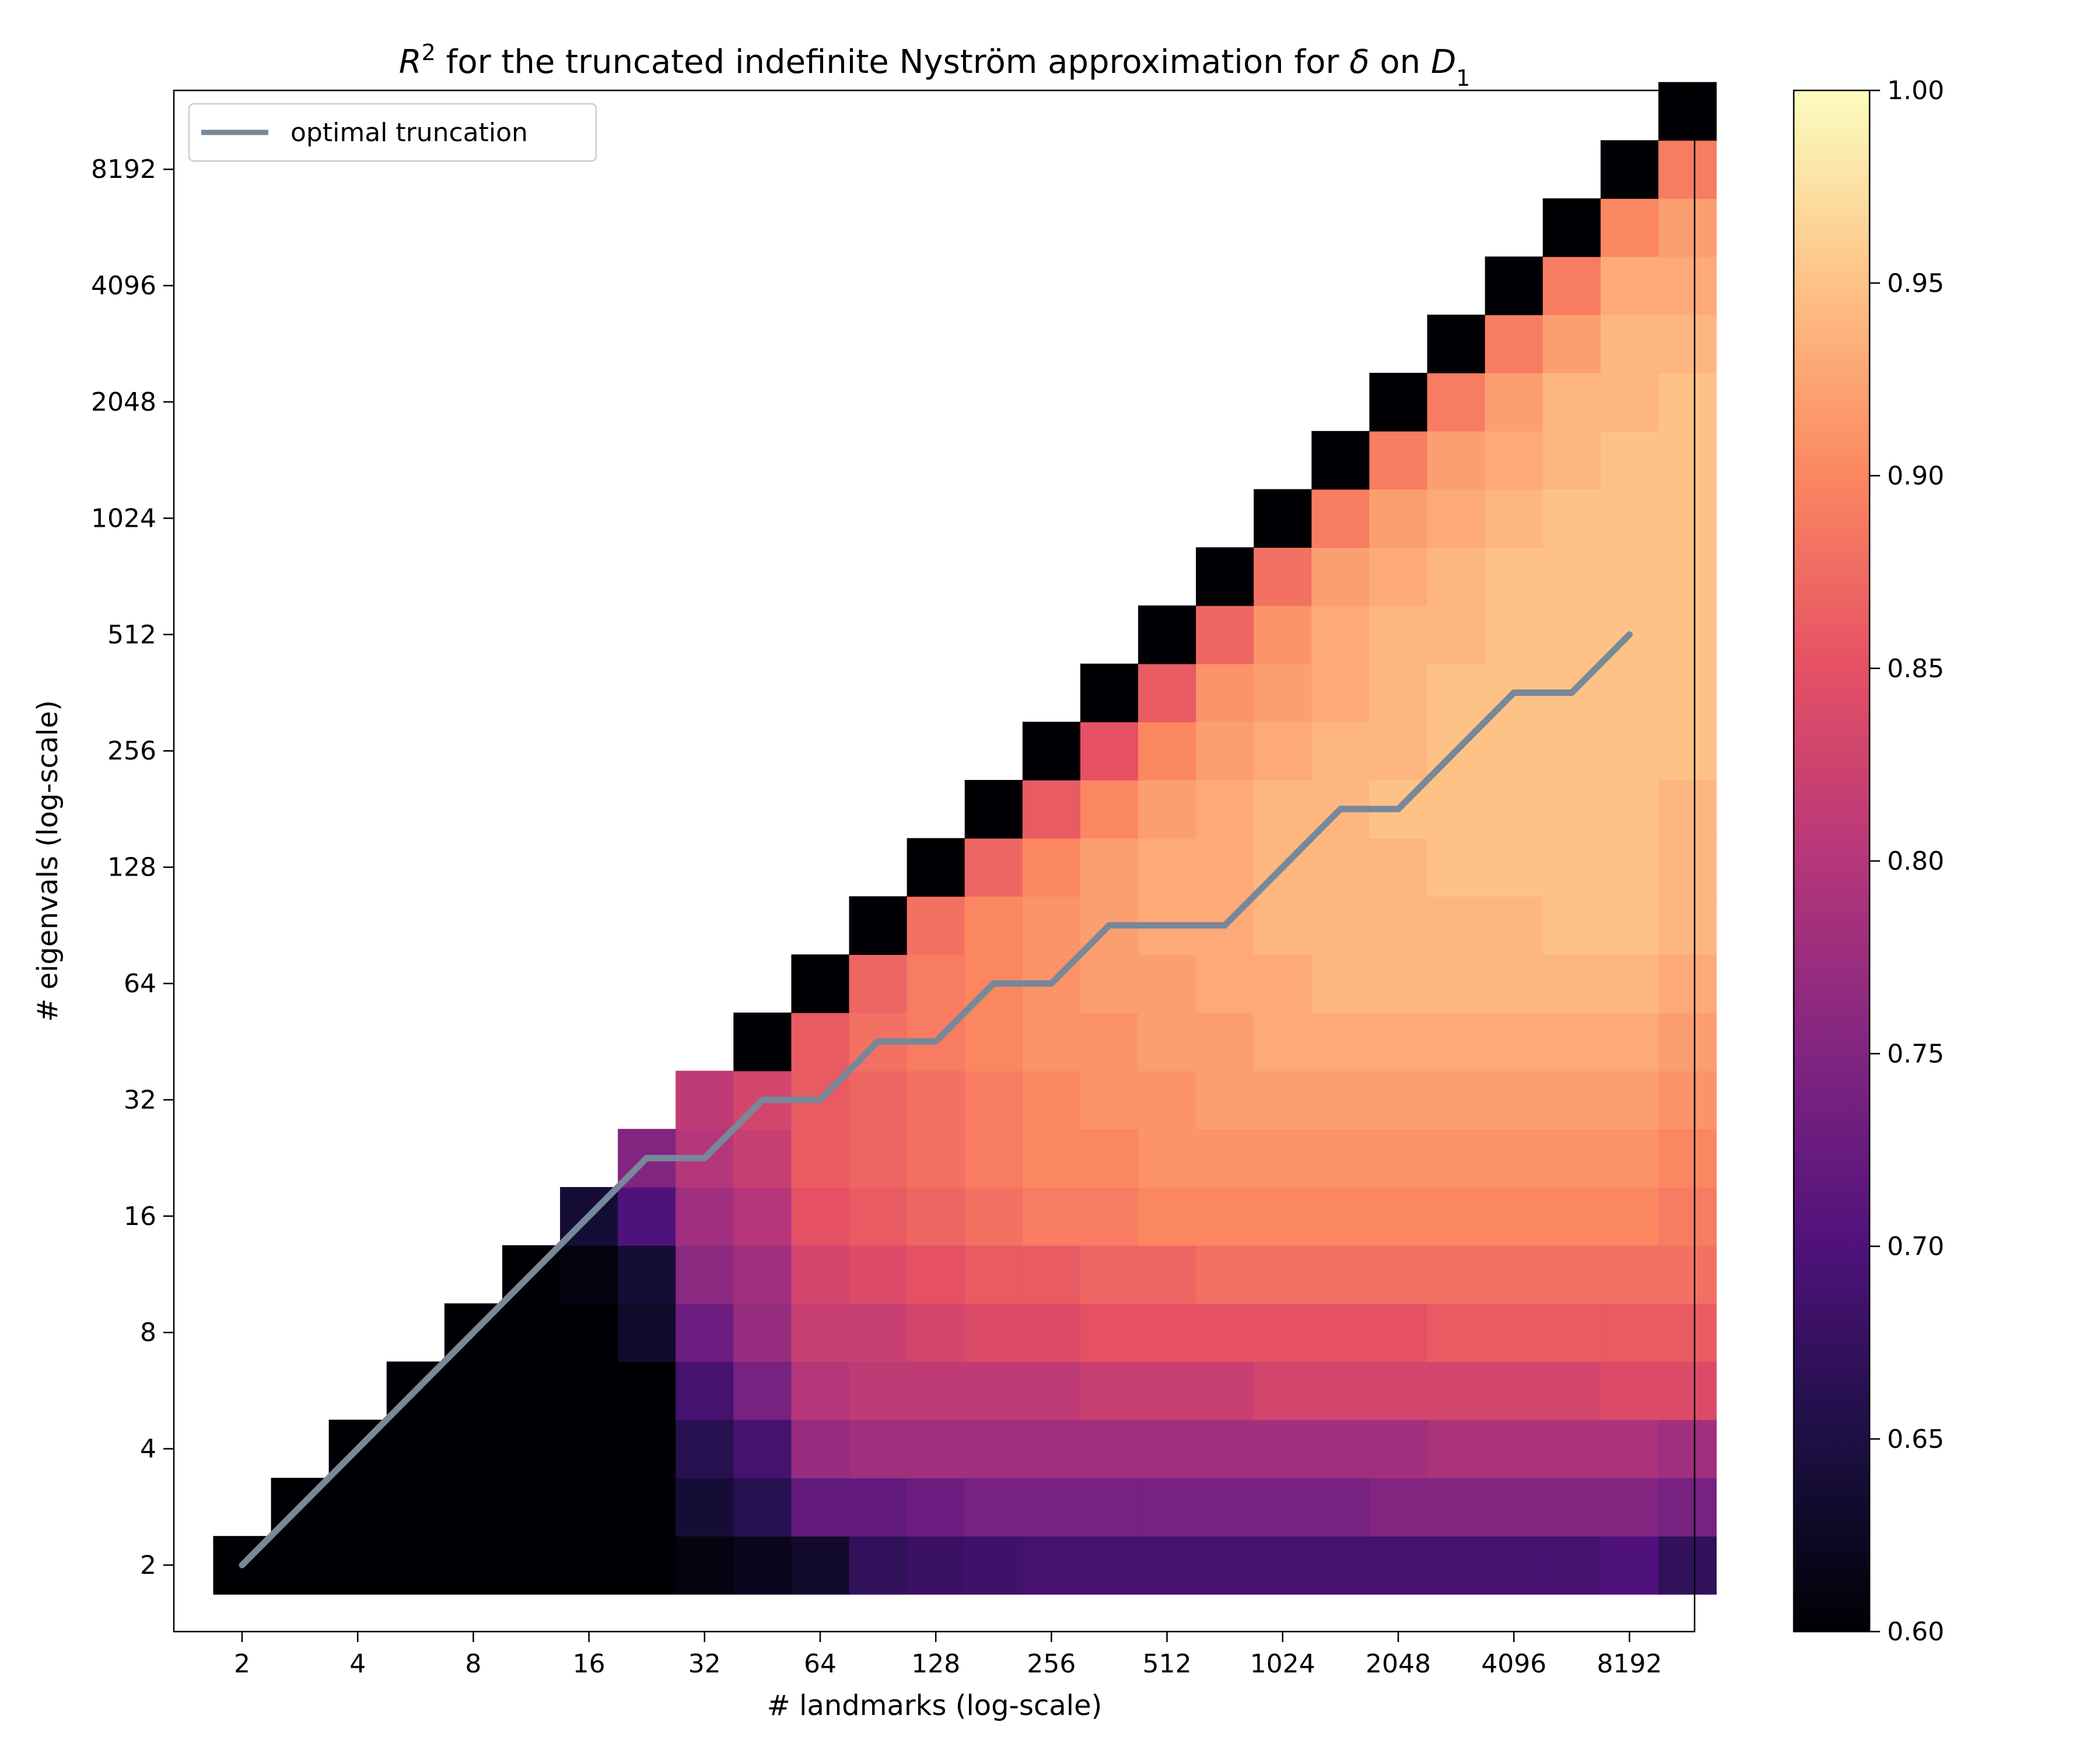 The width and height of the screenshot is (2100, 1750). Describe the element at coordinates (148, 1449) in the screenshot. I see `y-tick-label: 4` at that location.